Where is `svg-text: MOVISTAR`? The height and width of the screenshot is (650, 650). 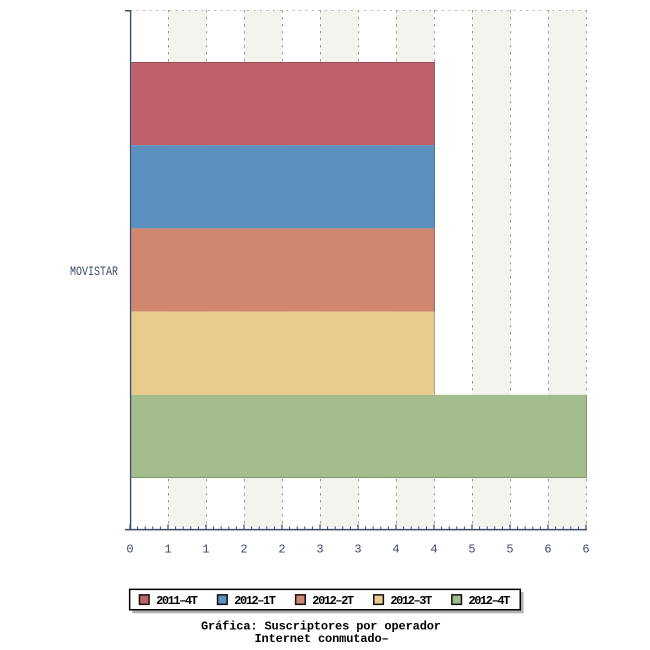 svg-text: MOVISTAR is located at coordinates (94, 271).